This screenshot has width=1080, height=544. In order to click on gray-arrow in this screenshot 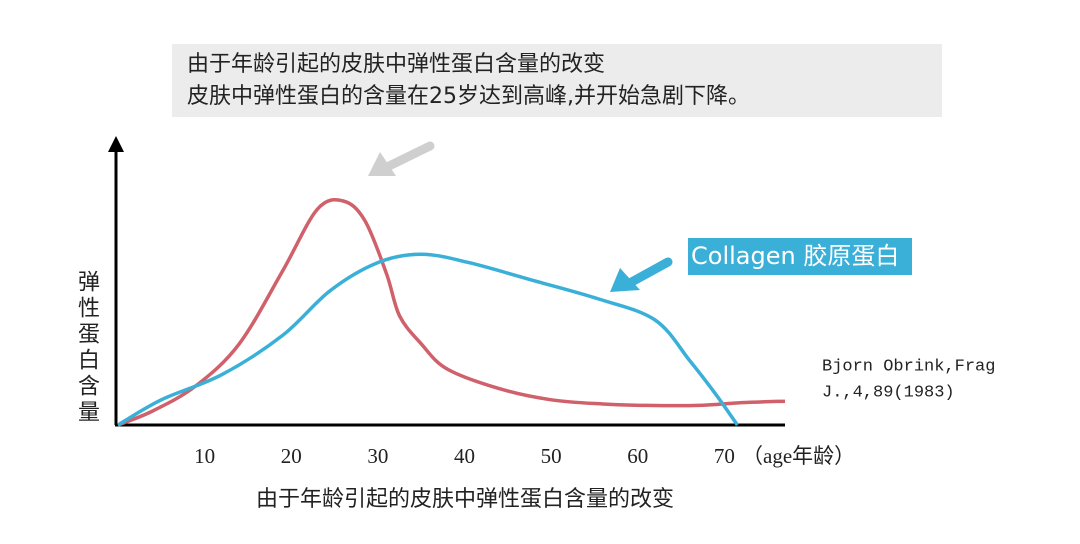, I will do `click(401, 158)`.